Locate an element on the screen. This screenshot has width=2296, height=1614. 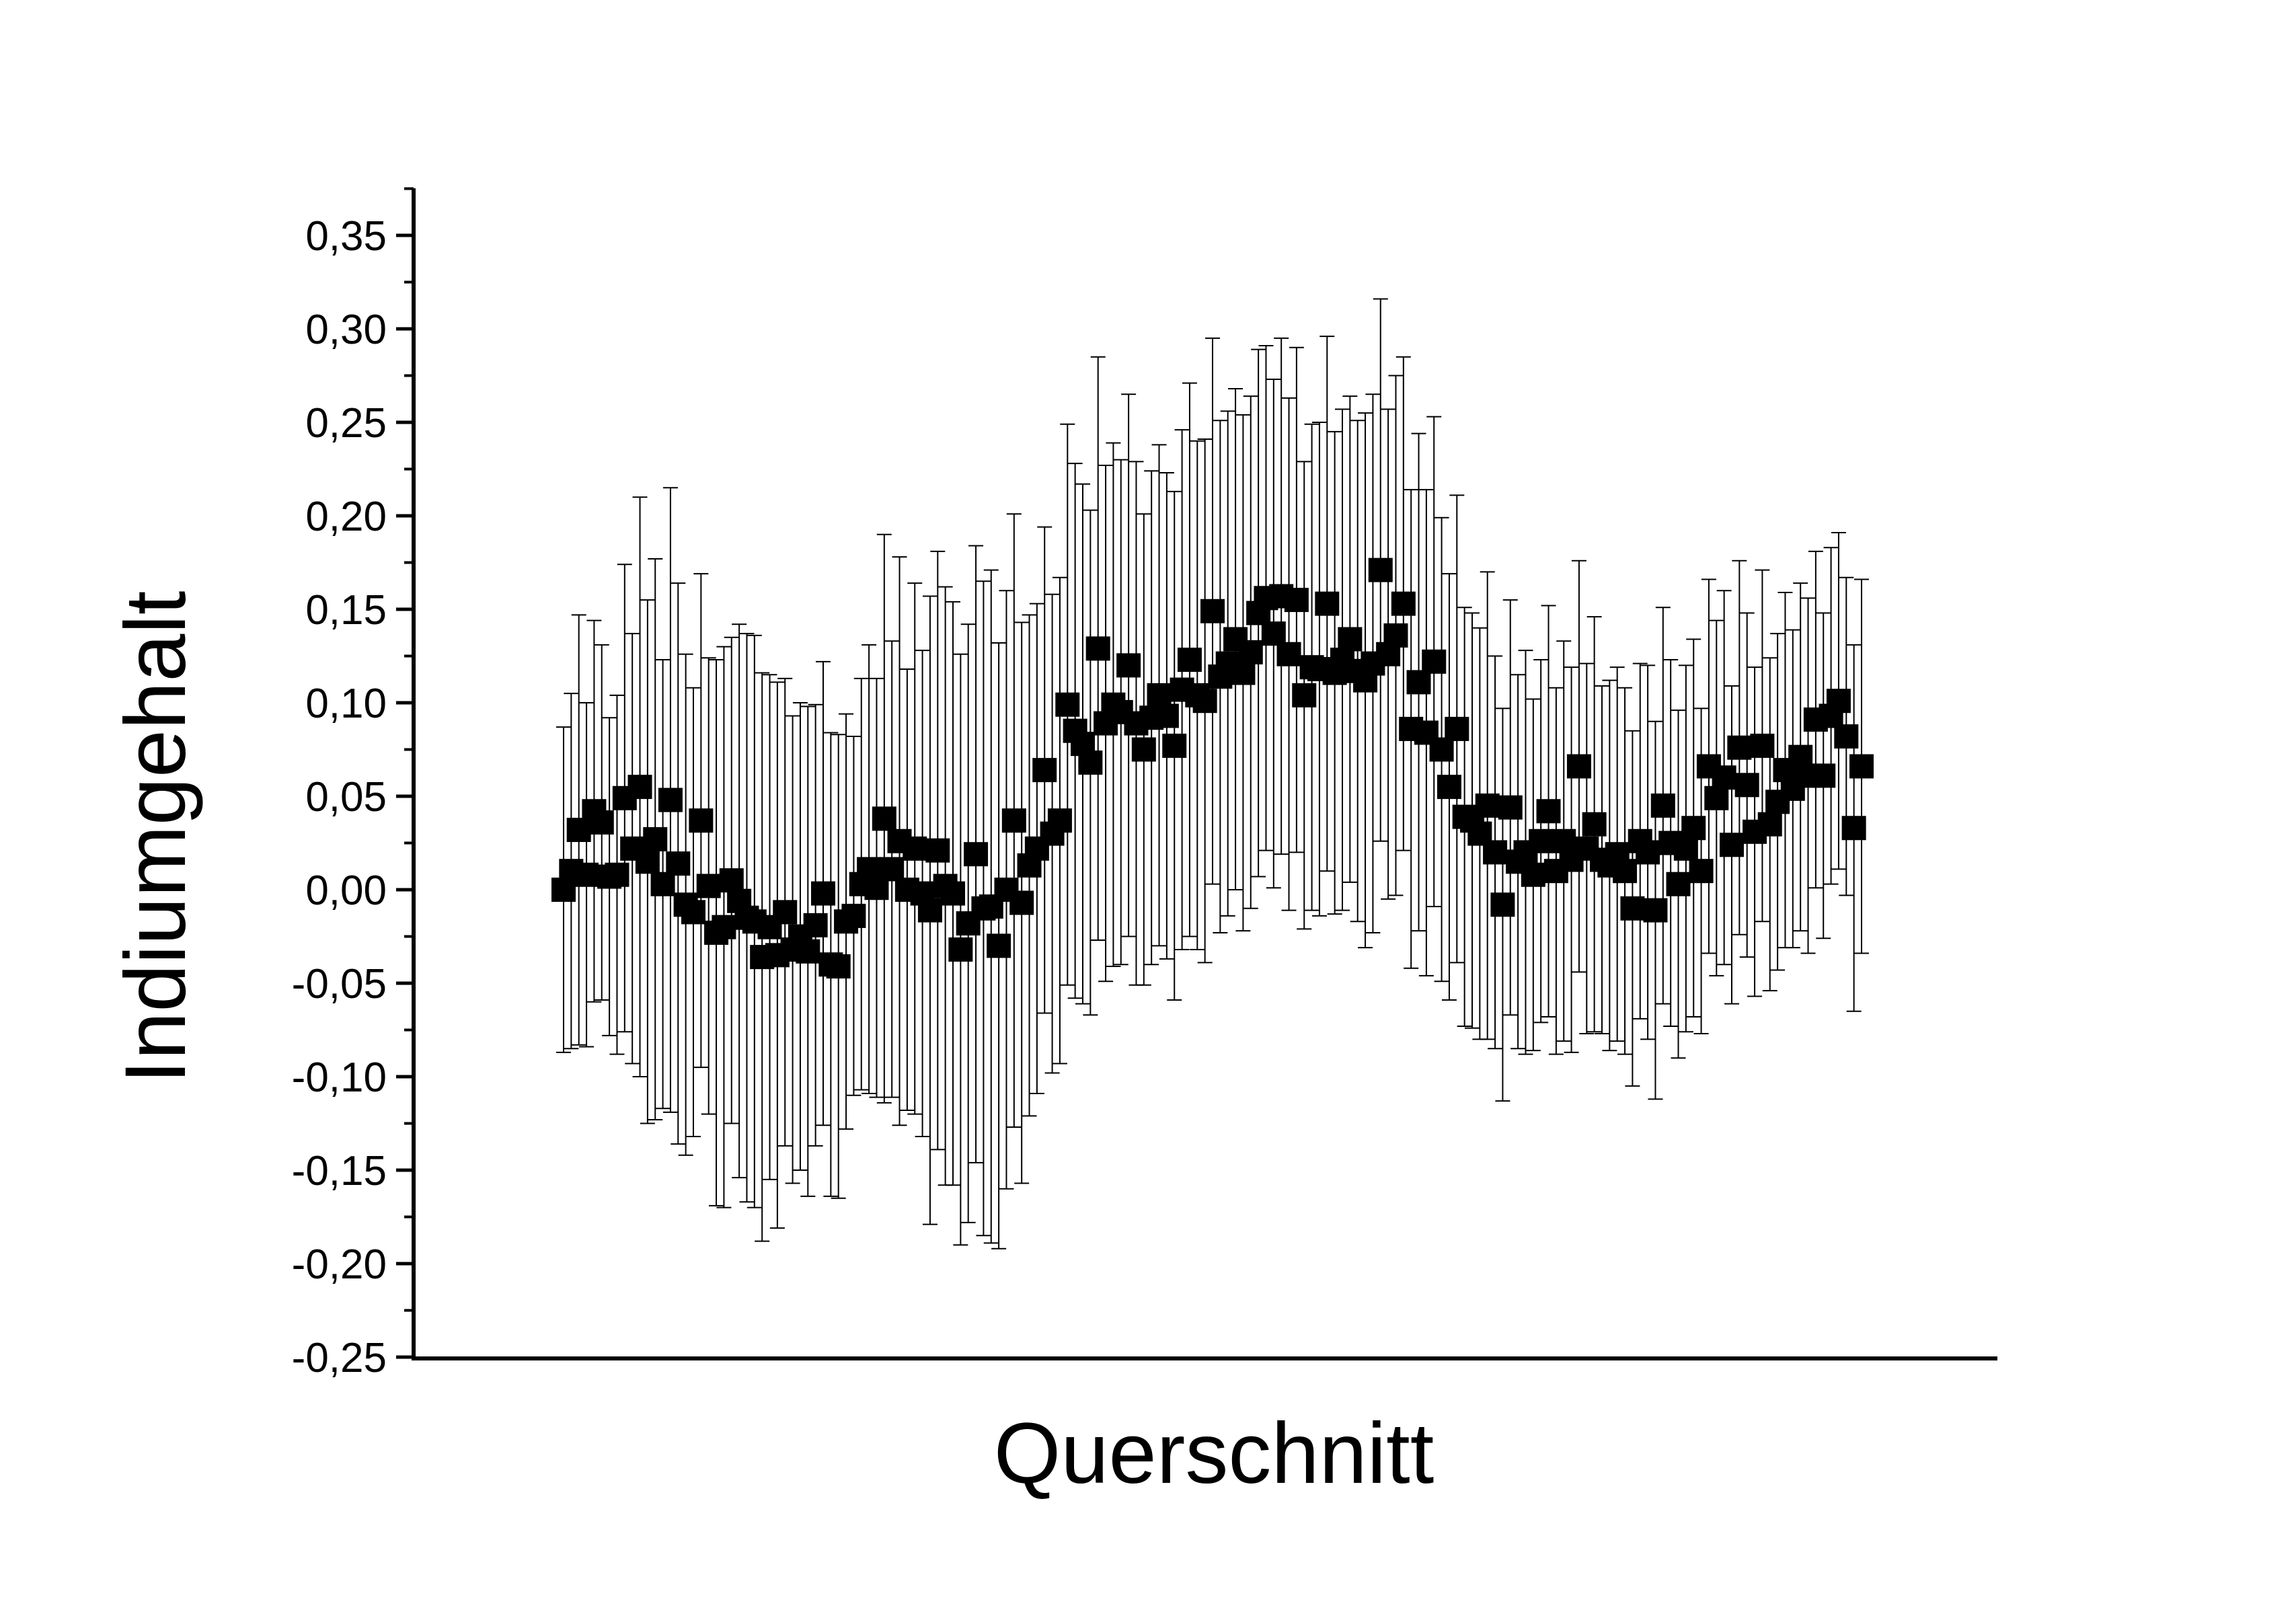
y-tick-label: -0,15 is located at coordinates (339, 1171).